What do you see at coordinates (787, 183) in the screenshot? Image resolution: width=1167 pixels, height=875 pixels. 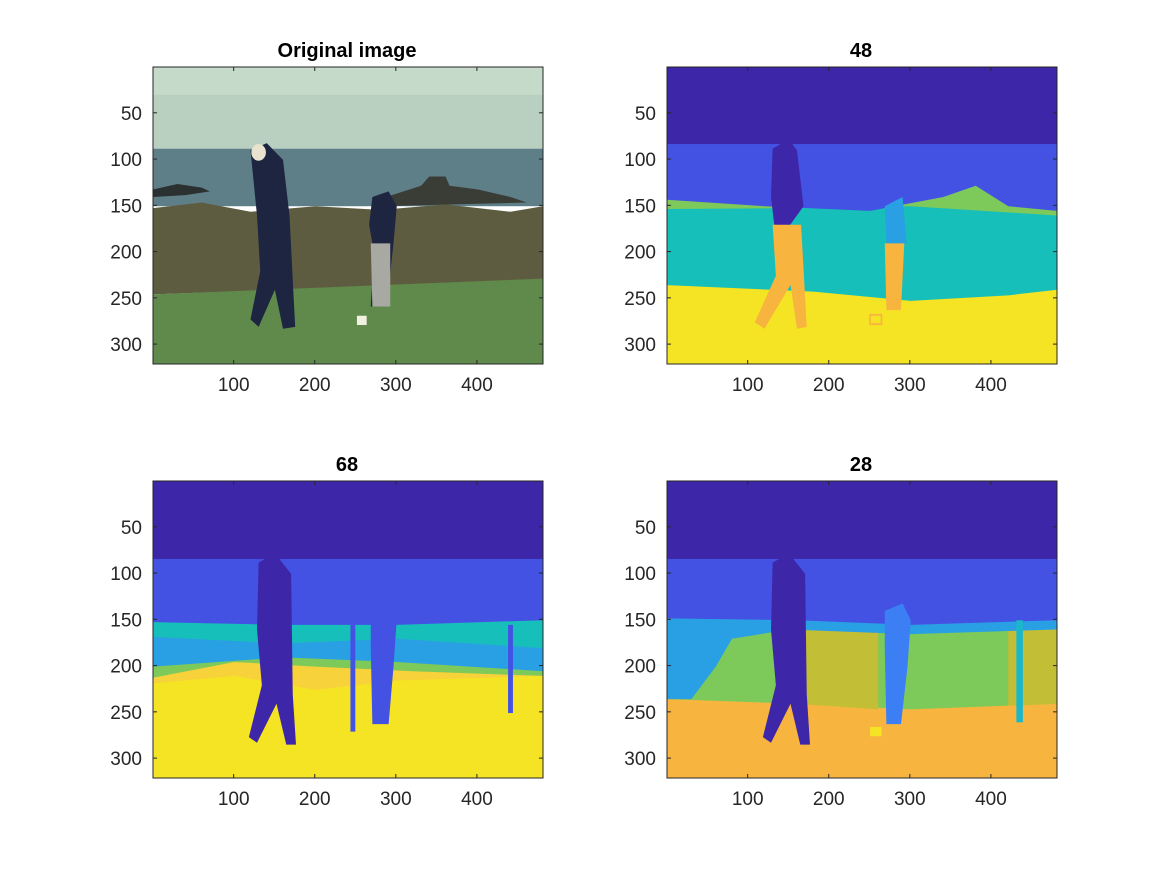 I see `seg-golfer-upper` at bounding box center [787, 183].